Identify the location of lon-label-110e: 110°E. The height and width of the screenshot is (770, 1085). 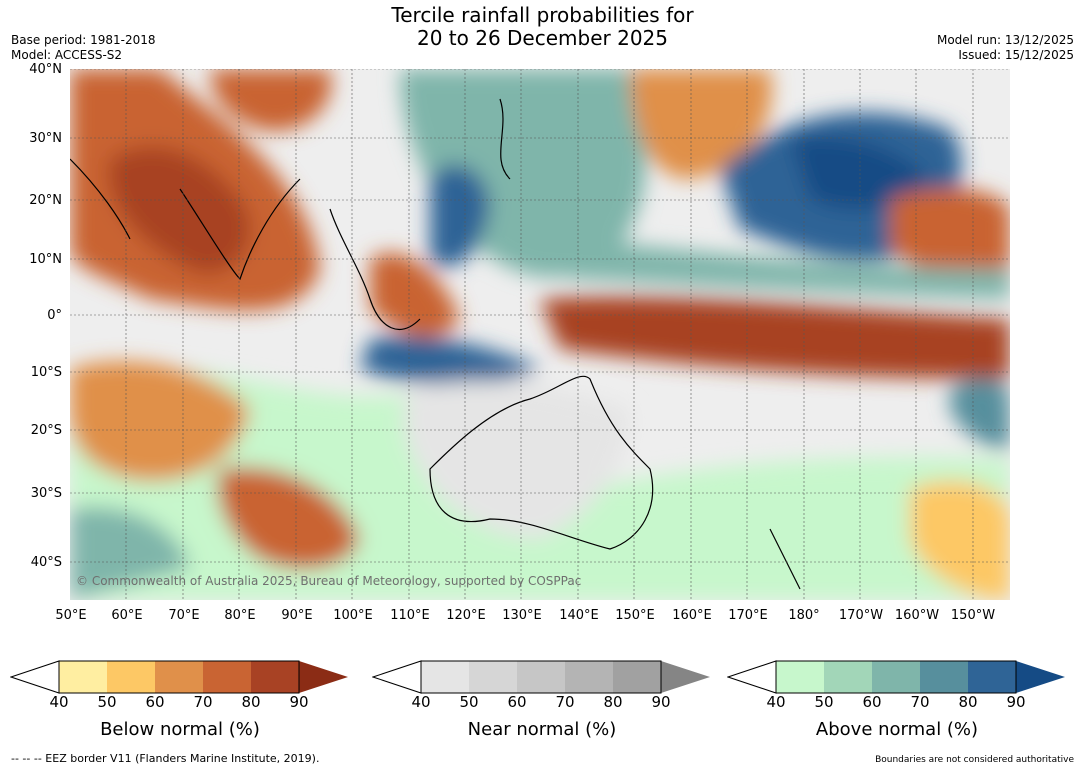
(410, 615).